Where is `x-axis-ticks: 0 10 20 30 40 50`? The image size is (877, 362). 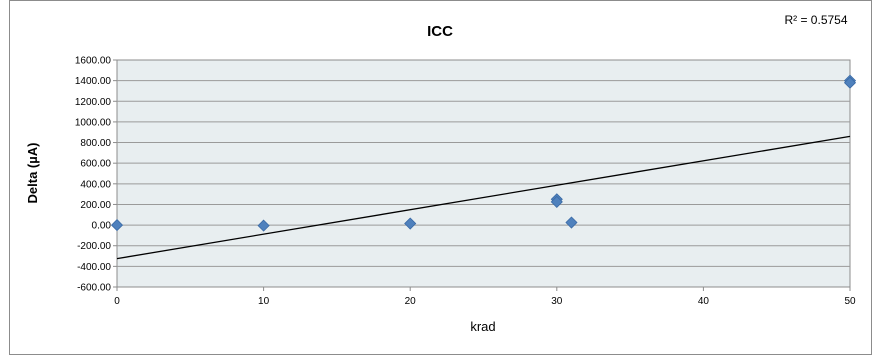 x-axis-ticks: 0 10 20 30 40 50 is located at coordinates (485, 297).